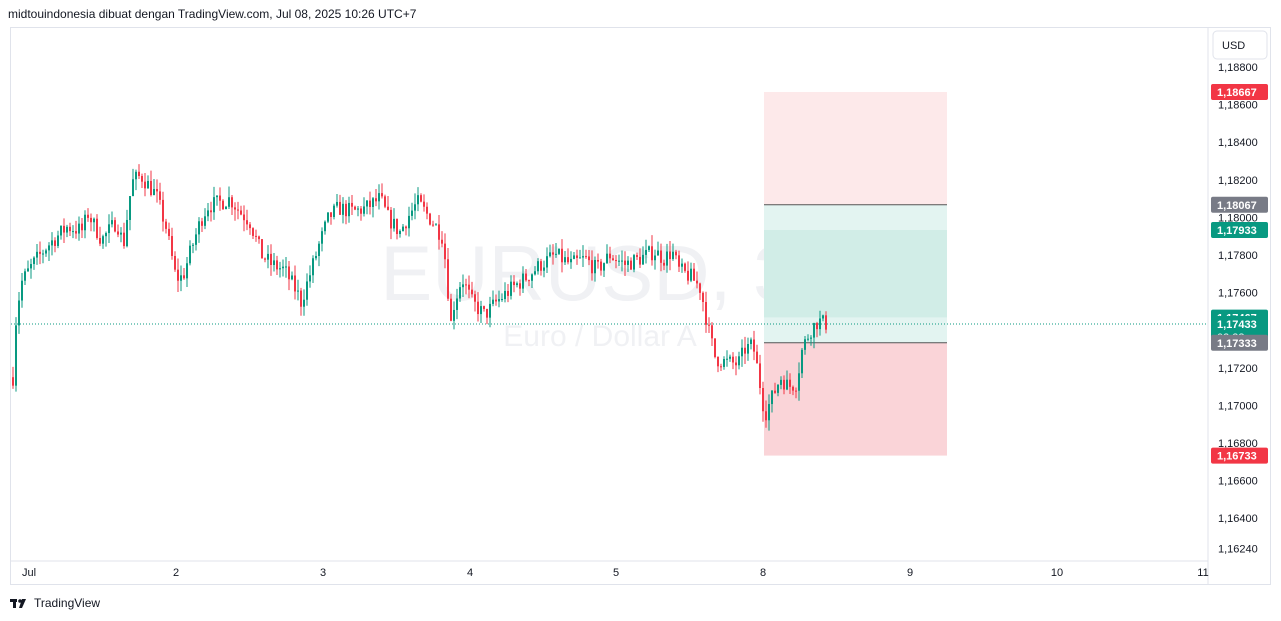 This screenshot has width=1281, height=621. I want to click on x-tick-label: 2, so click(176, 573).